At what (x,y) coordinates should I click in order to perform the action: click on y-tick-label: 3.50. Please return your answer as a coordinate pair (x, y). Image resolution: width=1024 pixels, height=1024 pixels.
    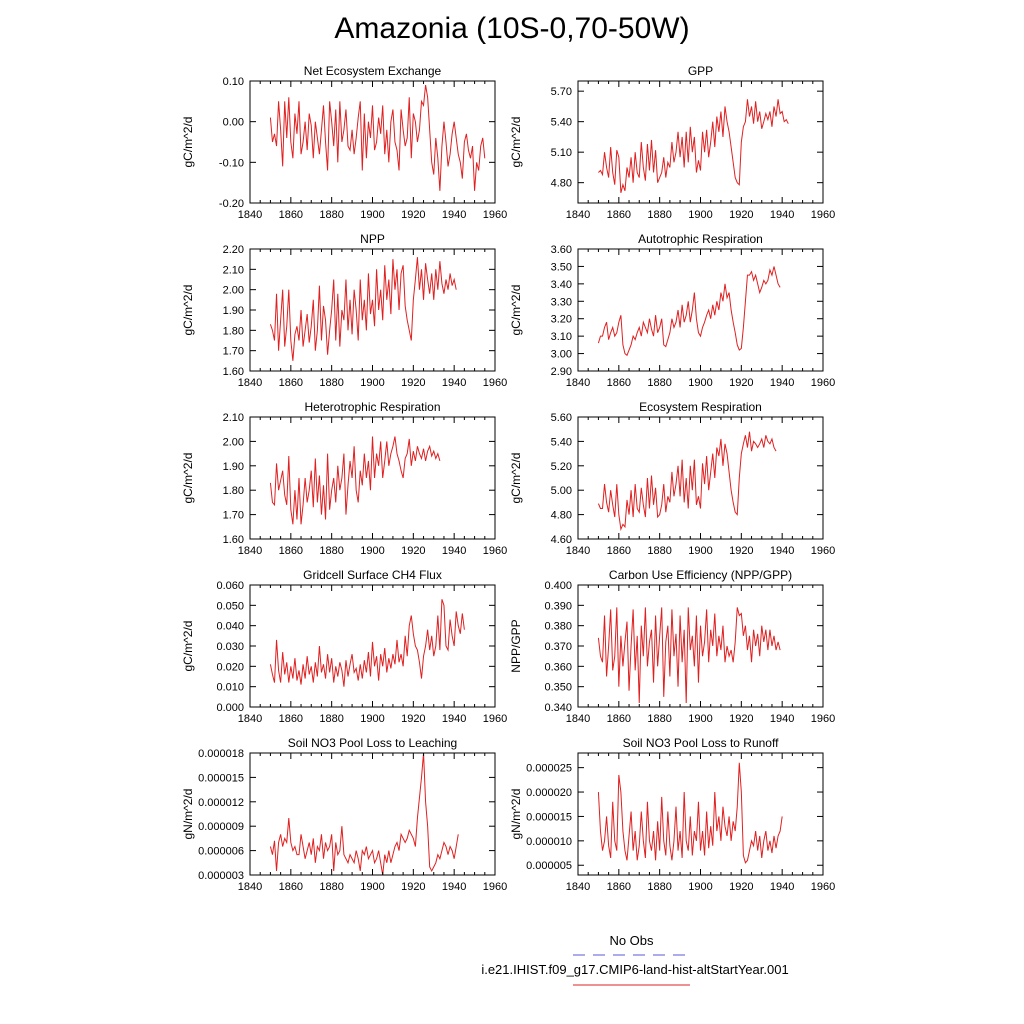
    Looking at the image, I should click on (561, 267).